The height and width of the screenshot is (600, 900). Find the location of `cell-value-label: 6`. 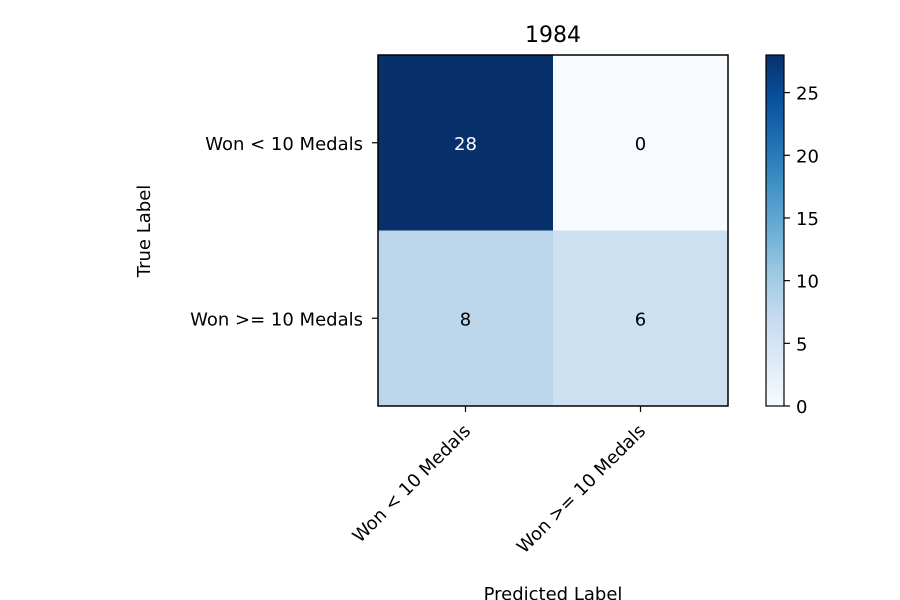

cell-value-label: 6 is located at coordinates (640, 319).